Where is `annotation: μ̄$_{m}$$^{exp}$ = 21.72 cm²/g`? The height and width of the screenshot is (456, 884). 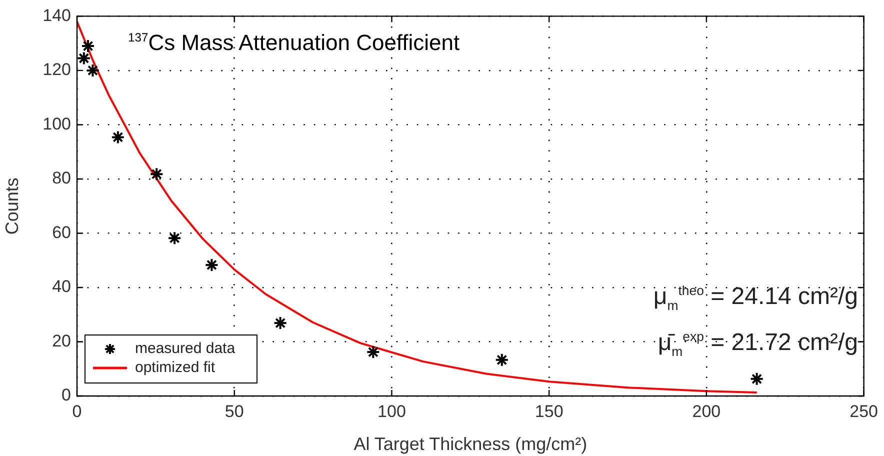 annotation: μ̄$_{m}$$^{exp}$ = 21.72 cm²/g is located at coordinates (758, 344).